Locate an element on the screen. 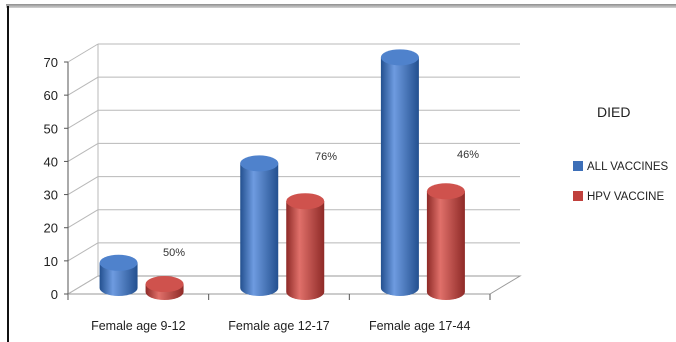 The width and height of the screenshot is (676, 342). x-tick-label: Female age 17-44 is located at coordinates (420, 326).